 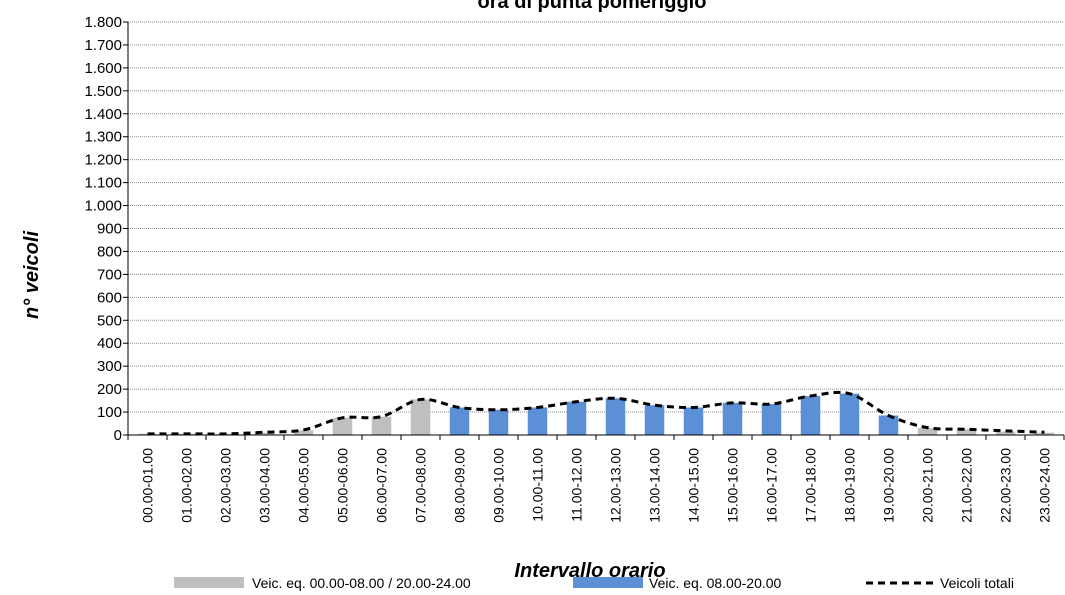 What do you see at coordinates (499, 485) in the screenshot?
I see `x-tick-label: 09.00-10.00` at bounding box center [499, 485].